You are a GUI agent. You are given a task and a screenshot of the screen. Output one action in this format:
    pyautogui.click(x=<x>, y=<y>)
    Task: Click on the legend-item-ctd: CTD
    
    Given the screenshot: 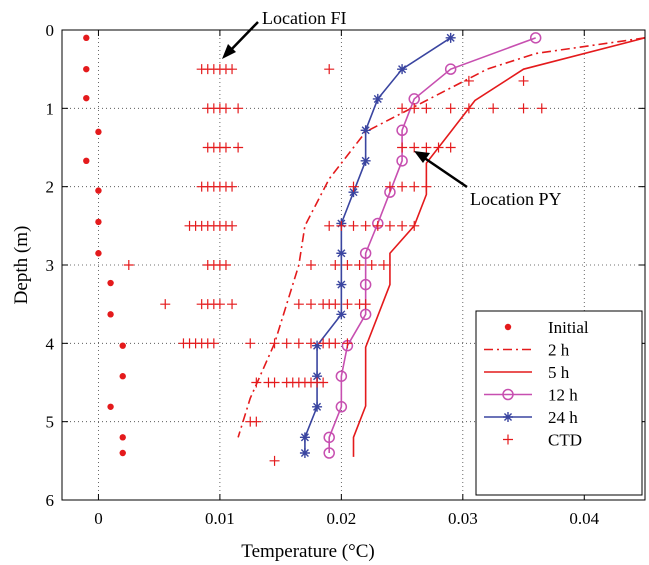 What is the action you would take?
    pyautogui.click(x=542, y=440)
    